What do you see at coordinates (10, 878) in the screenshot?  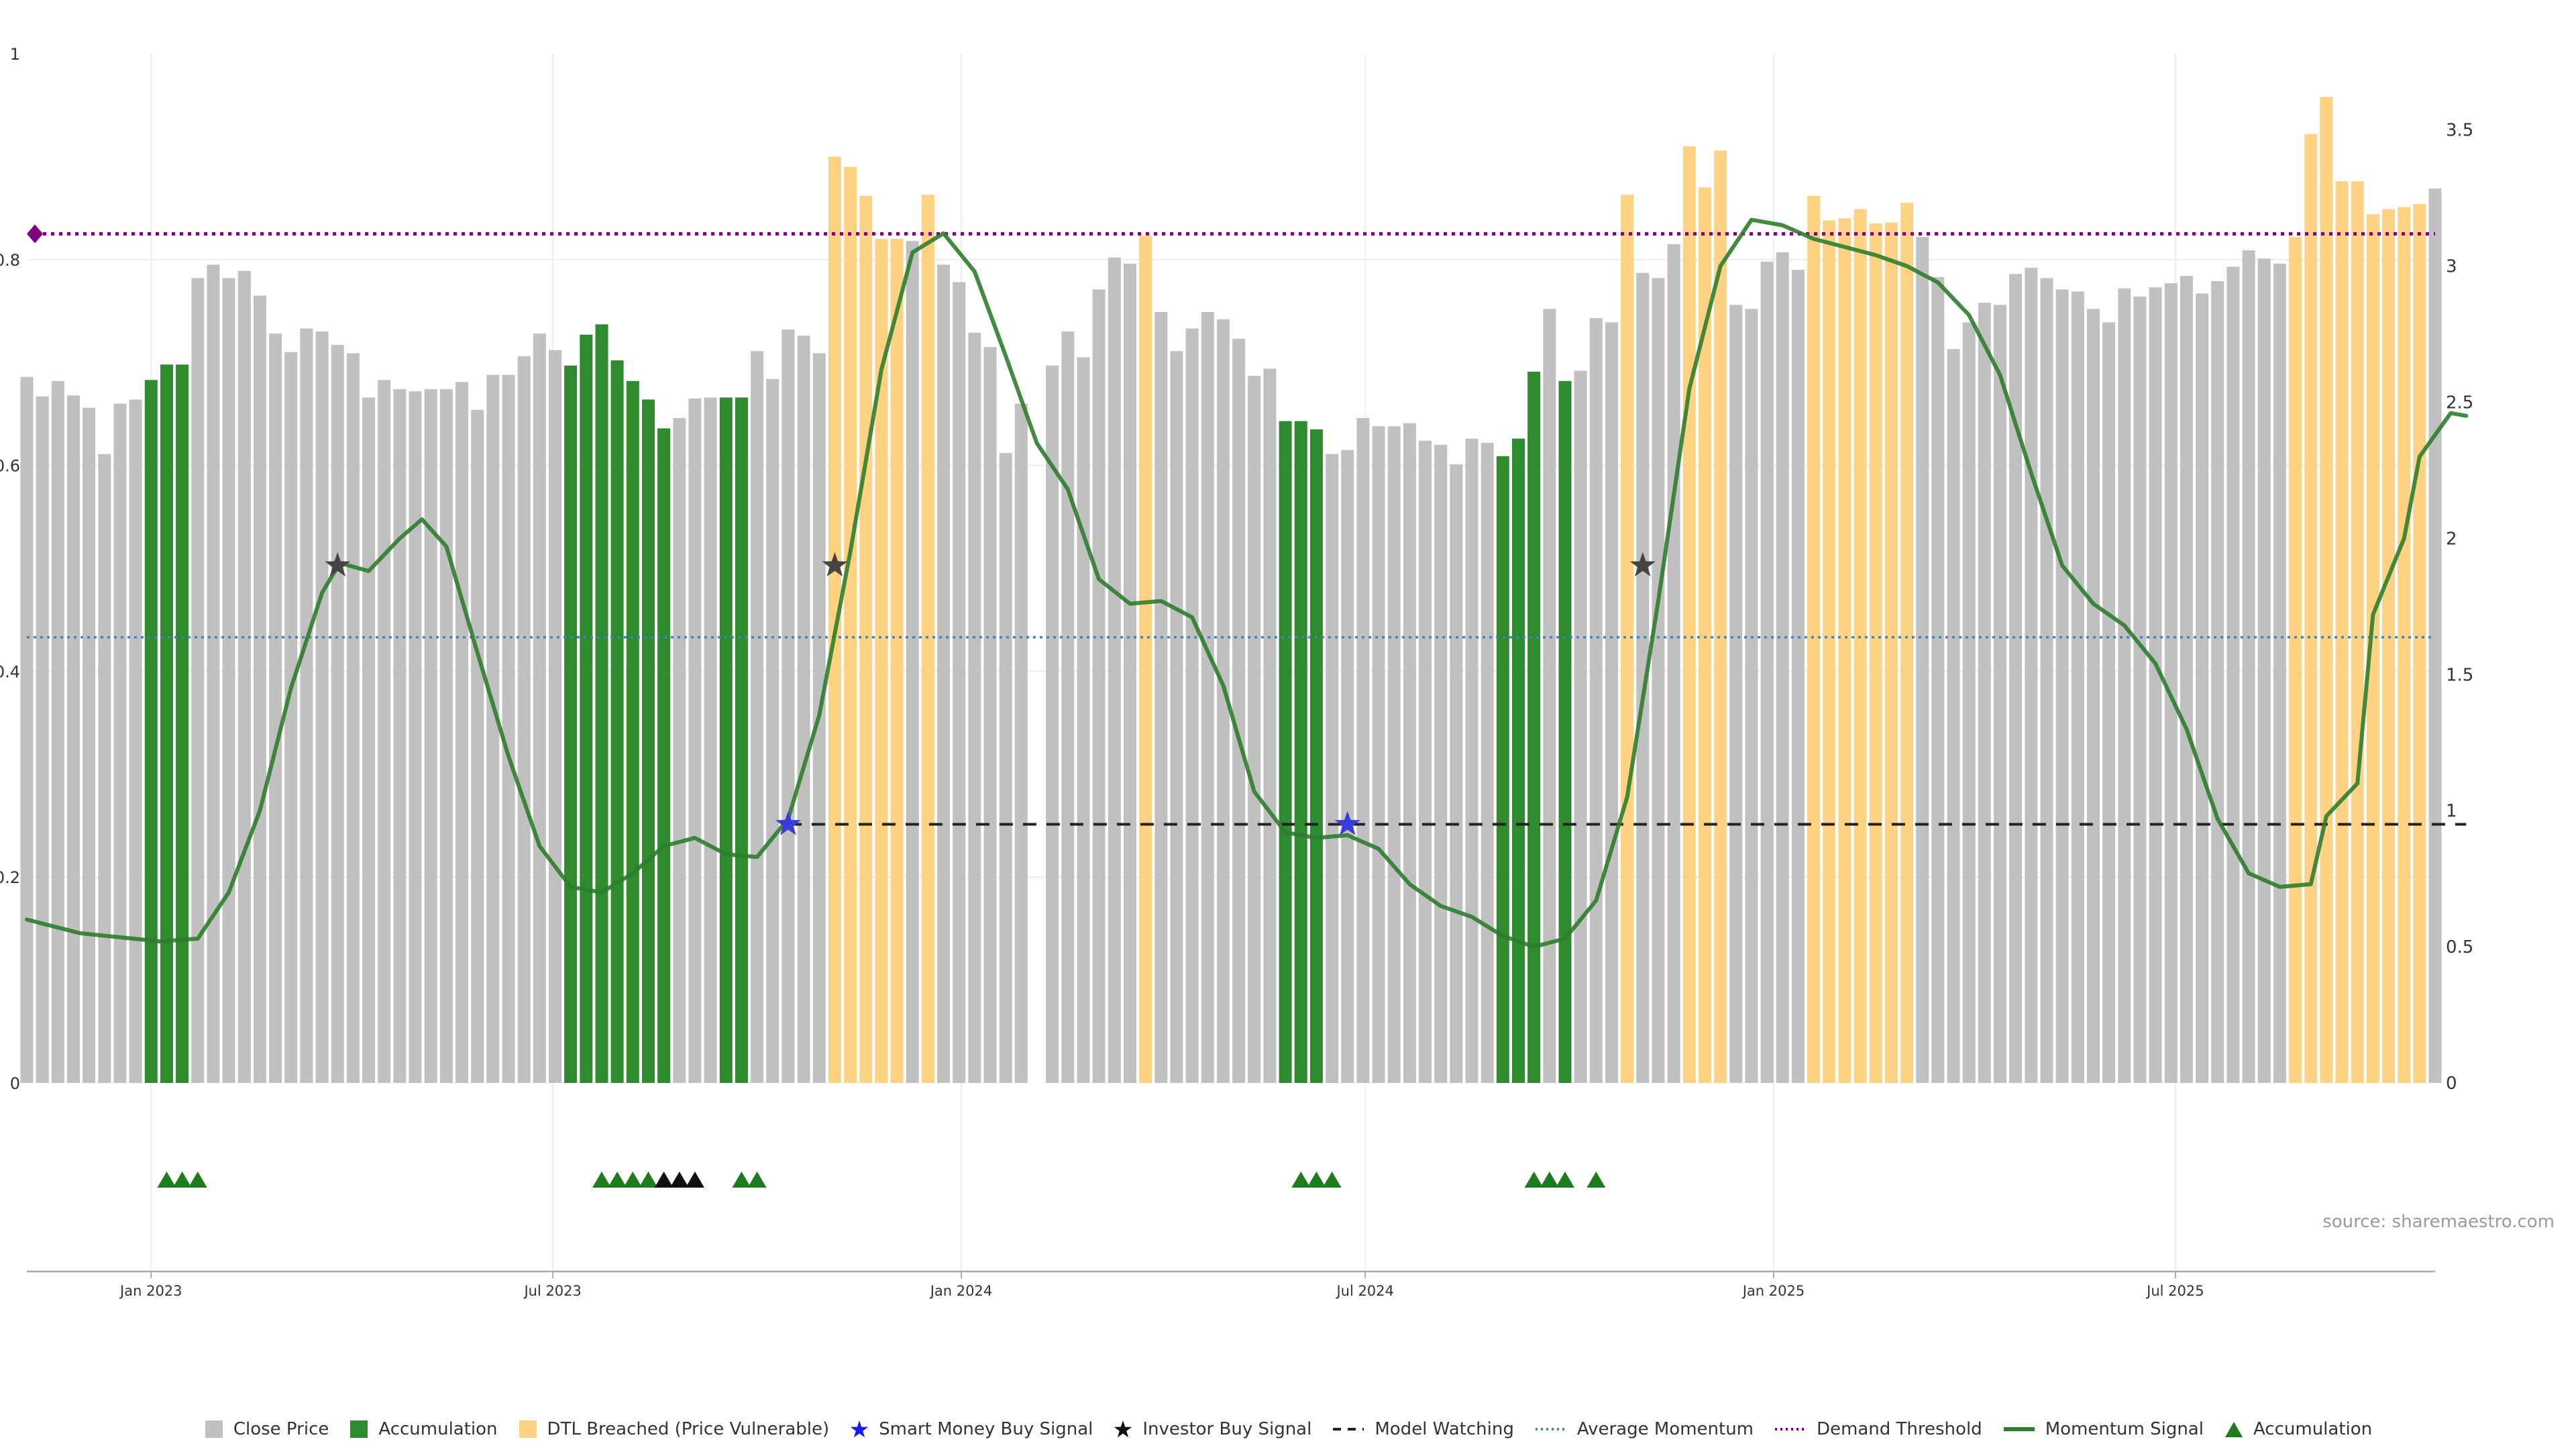 I see `left-axis-tick-label: 0.2` at bounding box center [10, 878].